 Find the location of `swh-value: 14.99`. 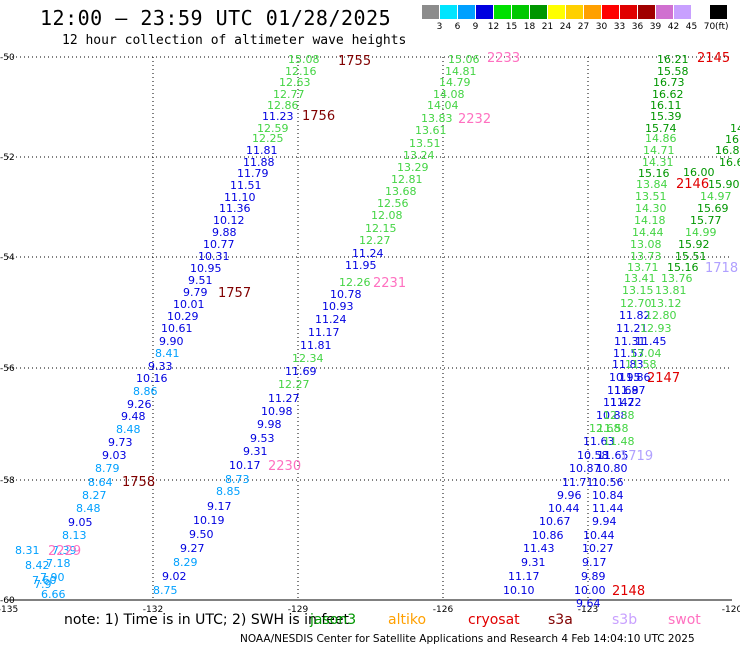

swh-value: 14.99 is located at coordinates (701, 232).